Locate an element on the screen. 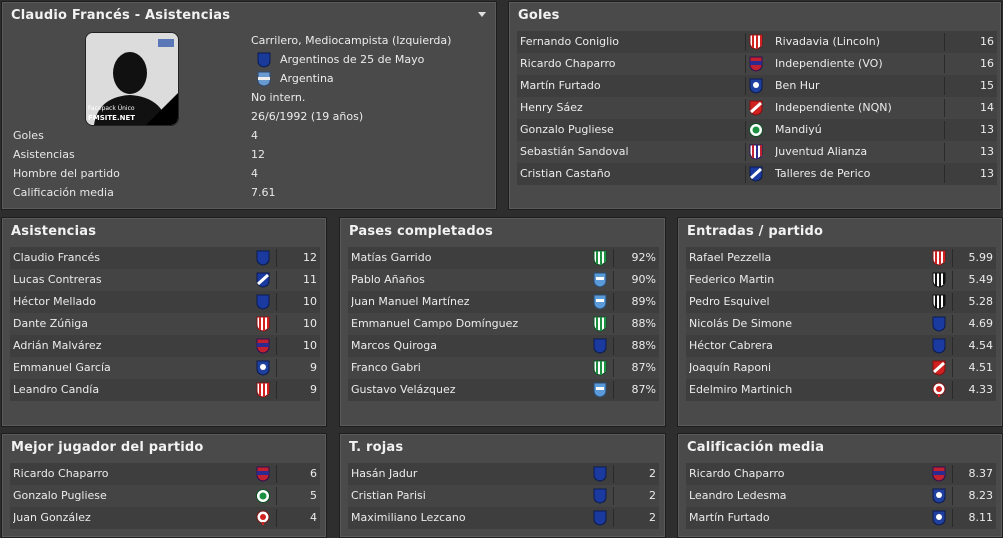 The width and height of the screenshot is (1003, 538). list-item: Martín Furtado Ben Hur 15 is located at coordinates (757, 86).